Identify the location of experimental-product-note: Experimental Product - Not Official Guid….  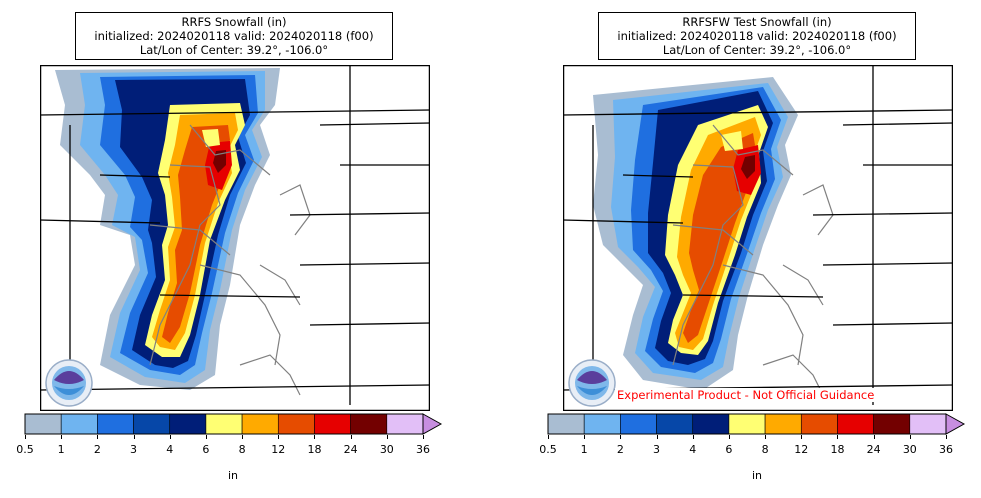
(746, 395).